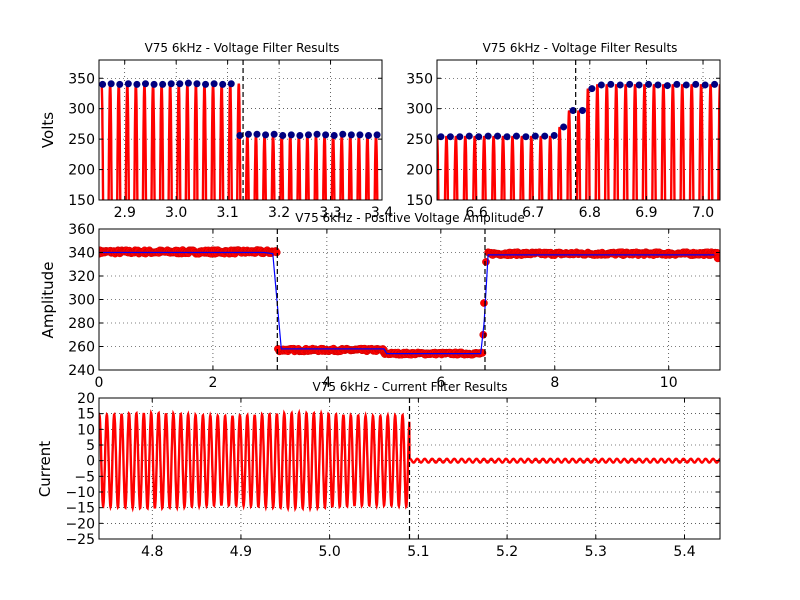 Image resolution: width=800 pixels, height=600 pixels. I want to click on y-tick-label: −10, so click(80, 493).